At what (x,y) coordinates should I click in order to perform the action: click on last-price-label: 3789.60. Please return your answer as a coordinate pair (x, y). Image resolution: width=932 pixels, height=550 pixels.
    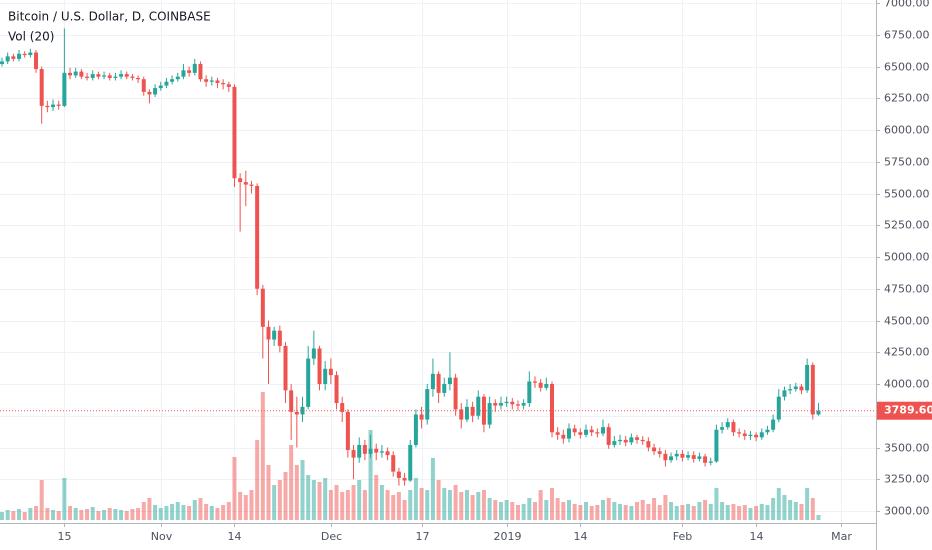
    Looking at the image, I should click on (908, 410).